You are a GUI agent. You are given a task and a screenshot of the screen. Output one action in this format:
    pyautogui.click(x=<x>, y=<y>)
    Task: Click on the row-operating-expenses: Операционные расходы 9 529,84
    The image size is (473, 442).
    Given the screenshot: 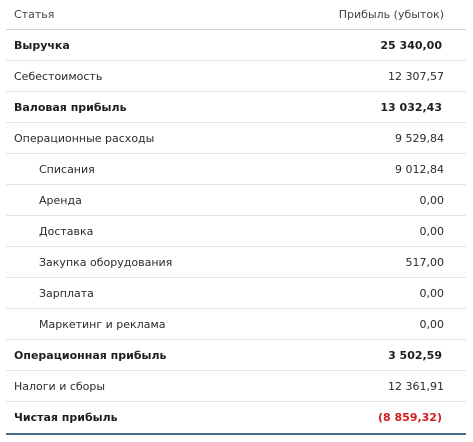 What is the action you would take?
    pyautogui.click(x=236, y=138)
    